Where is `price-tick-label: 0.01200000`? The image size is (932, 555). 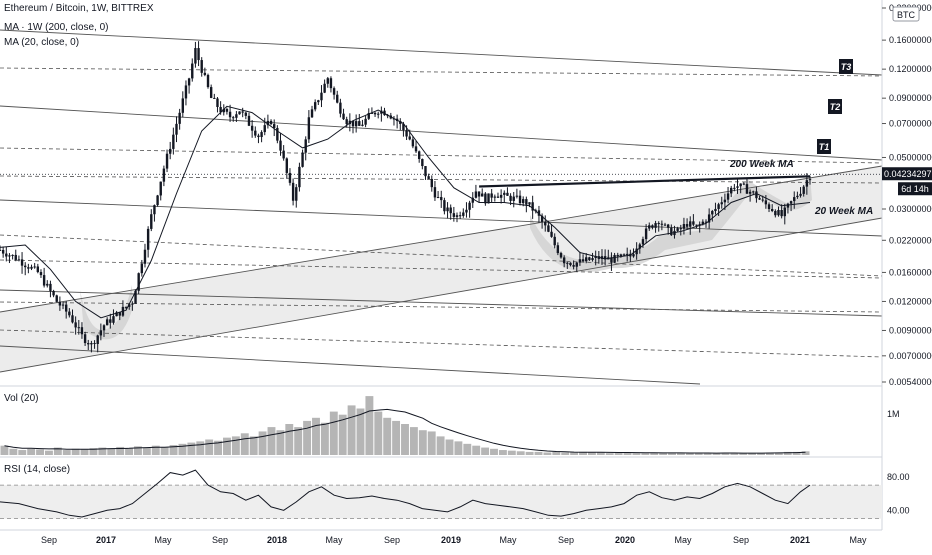
price-tick-label: 0.01200000 is located at coordinates (910, 301).